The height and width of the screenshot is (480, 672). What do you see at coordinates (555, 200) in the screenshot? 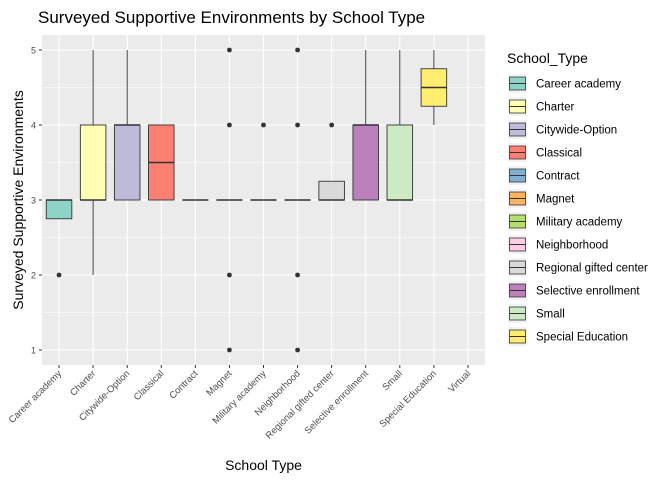
I see `legend-label: Magnet` at bounding box center [555, 200].